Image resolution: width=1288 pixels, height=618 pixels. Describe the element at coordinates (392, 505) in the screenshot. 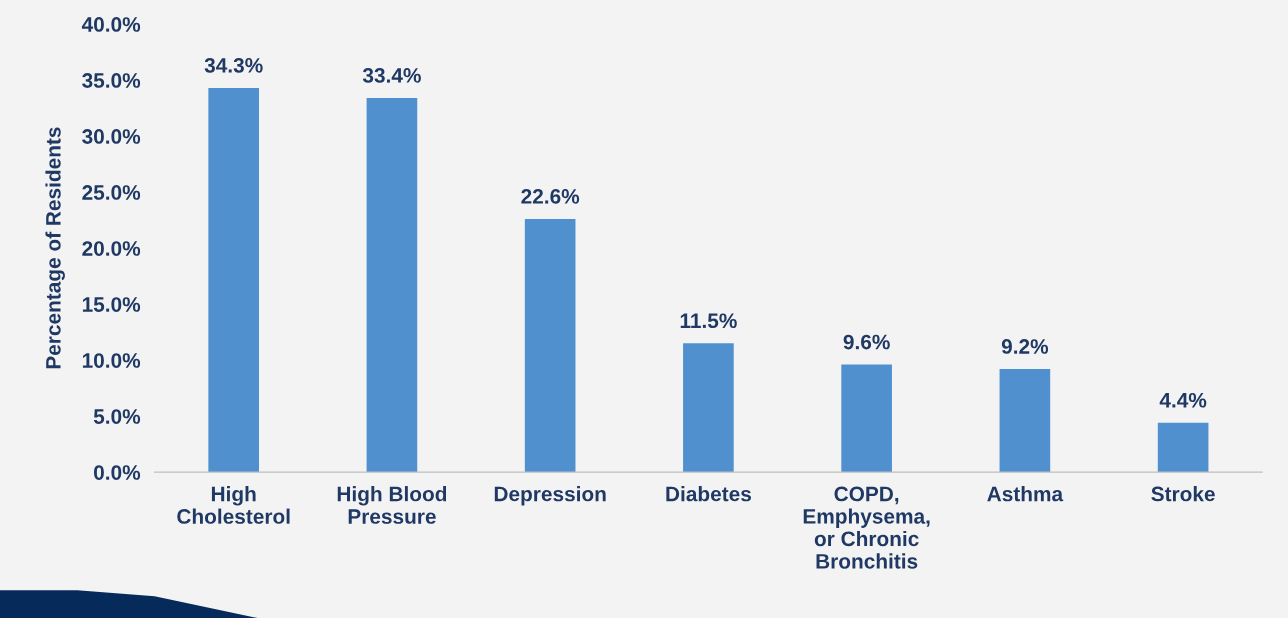

I see `x-tick-label: High Blood Pressure` at that location.